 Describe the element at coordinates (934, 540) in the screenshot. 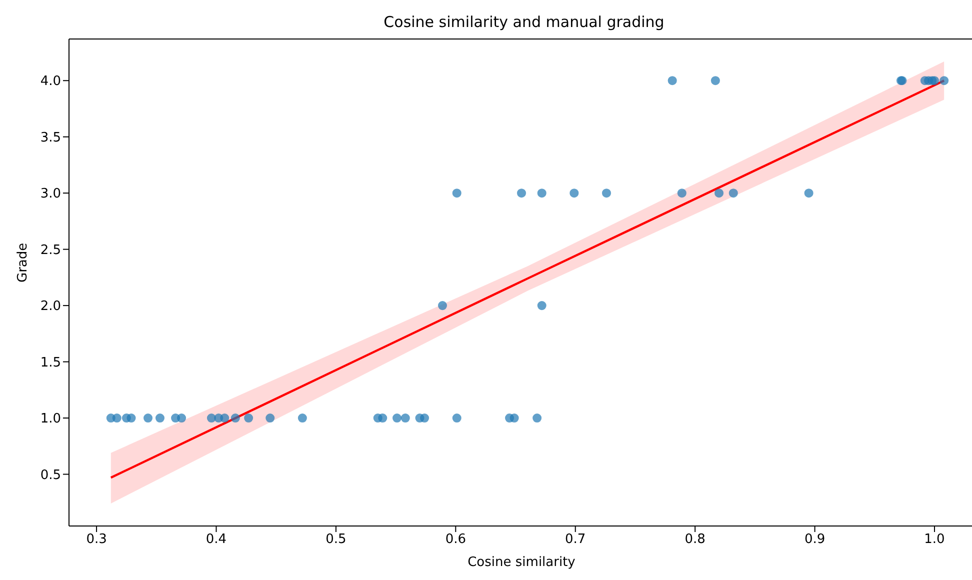

I see `x-tick-label: 1.0` at that location.